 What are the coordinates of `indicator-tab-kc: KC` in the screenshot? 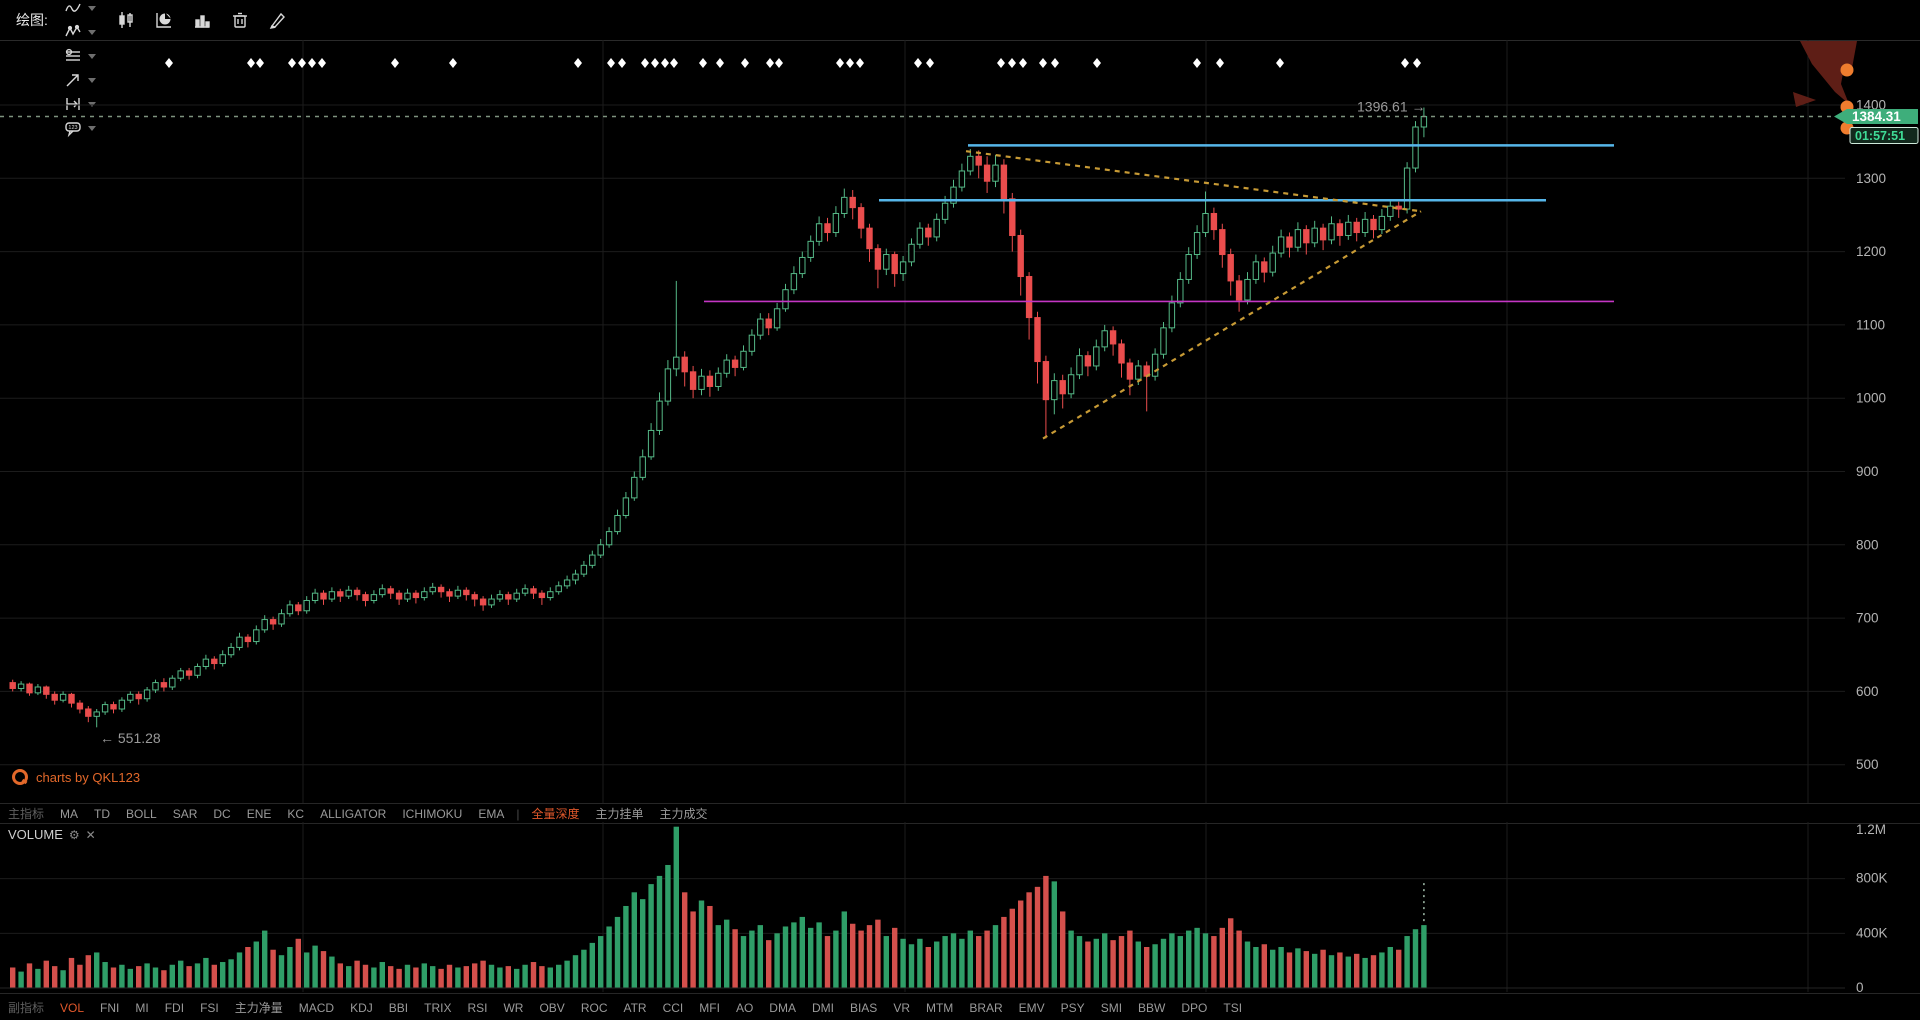 It's located at (296, 813).